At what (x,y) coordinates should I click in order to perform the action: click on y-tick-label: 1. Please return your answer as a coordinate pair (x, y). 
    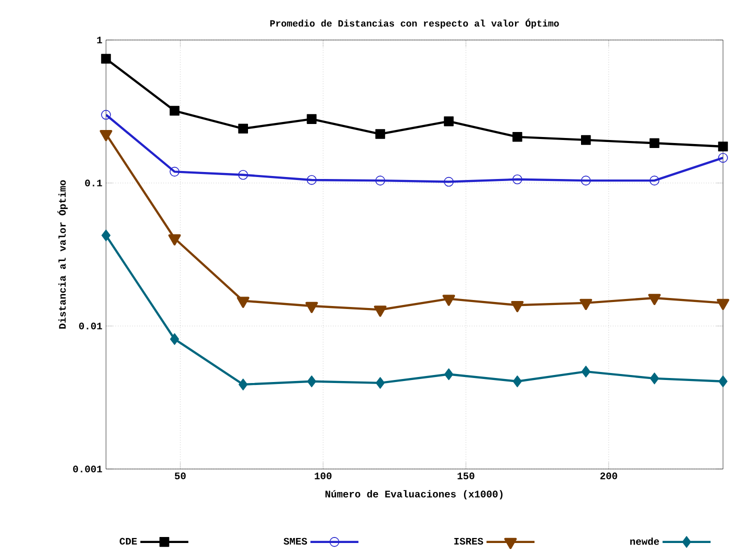
    Looking at the image, I should click on (99, 40).